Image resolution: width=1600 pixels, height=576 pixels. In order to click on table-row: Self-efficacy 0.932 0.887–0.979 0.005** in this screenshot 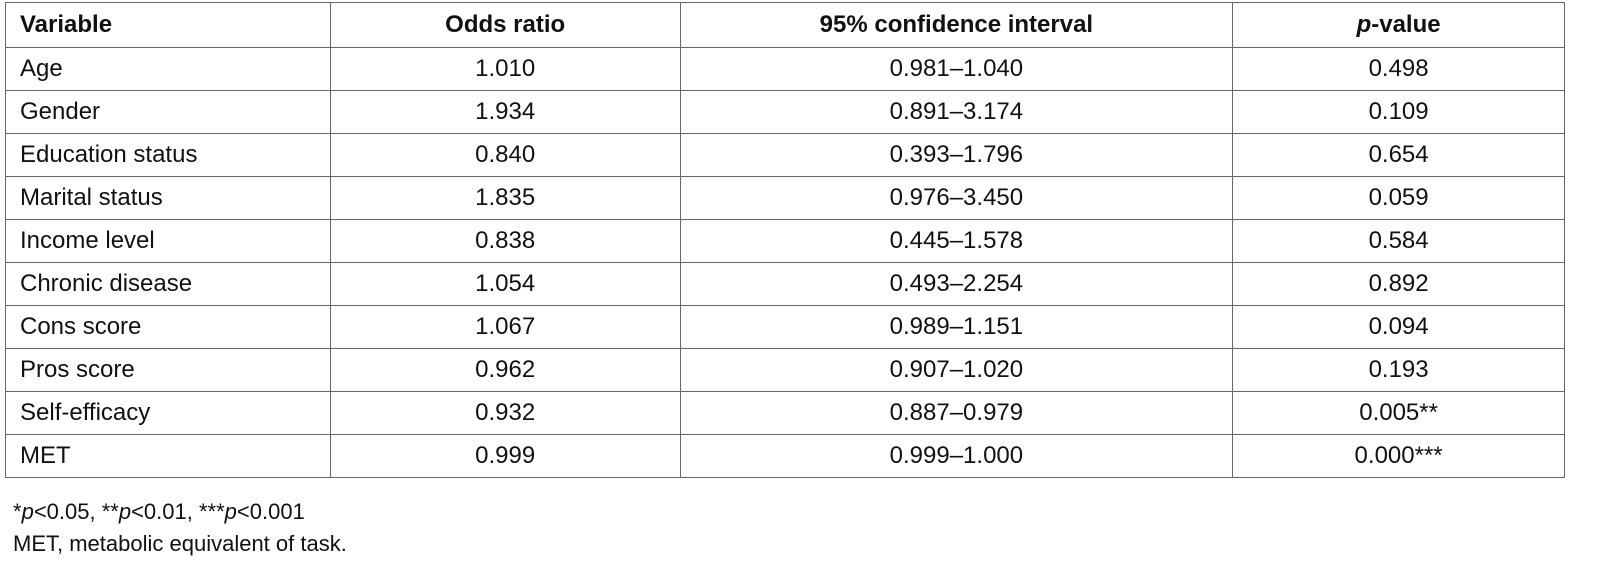, I will do `click(785, 413)`.